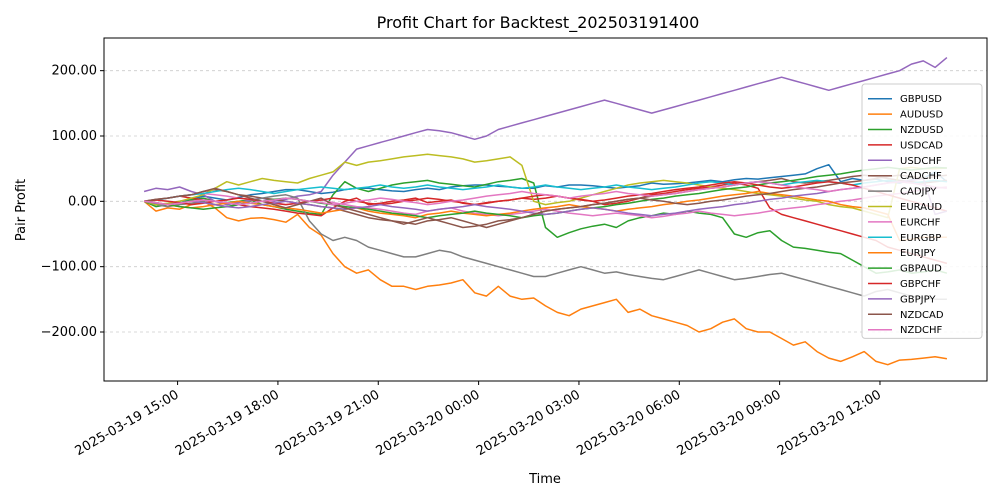  I want to click on legend-label: EURJPY, so click(918, 253).